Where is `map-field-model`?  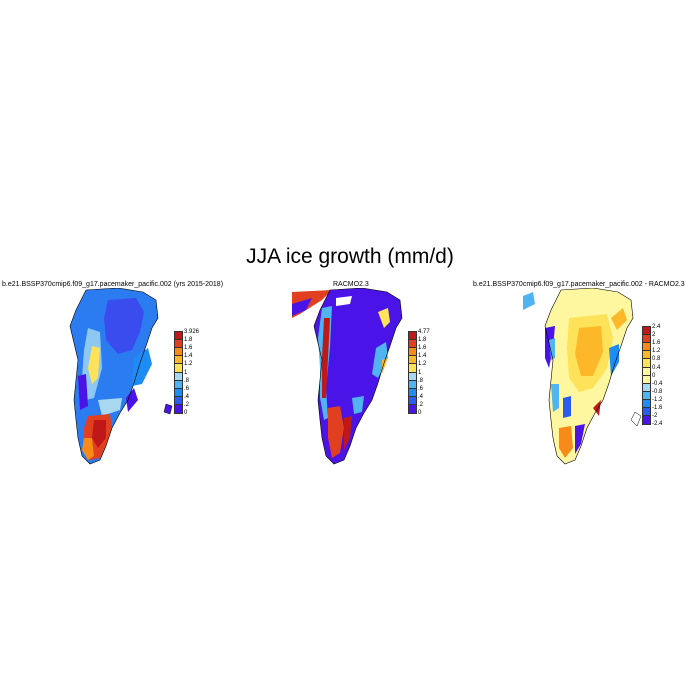 map-field-model is located at coordinates (114, 376).